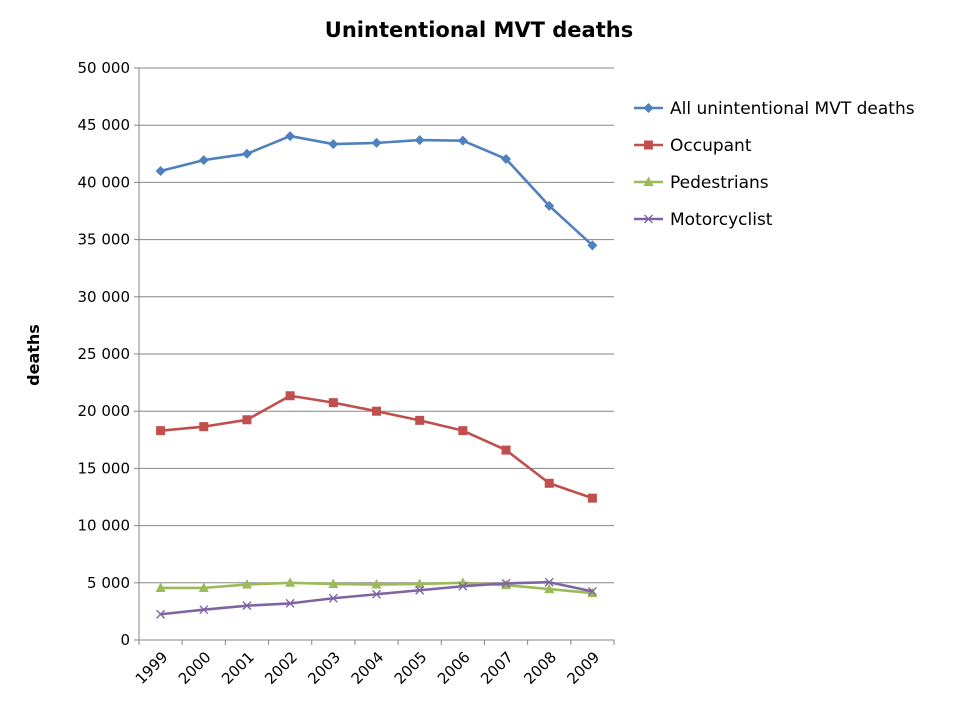 This screenshot has height=720, width=960. I want to click on legend-label: Motorcyclist, so click(721, 220).